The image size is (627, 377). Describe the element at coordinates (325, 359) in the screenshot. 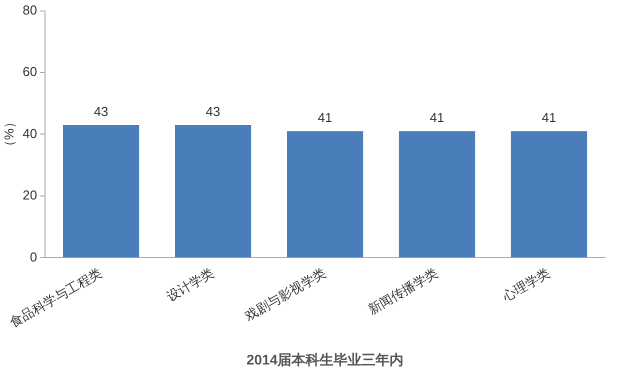

I see `x-axis-title: 2014届本科生毕业三年内` at that location.